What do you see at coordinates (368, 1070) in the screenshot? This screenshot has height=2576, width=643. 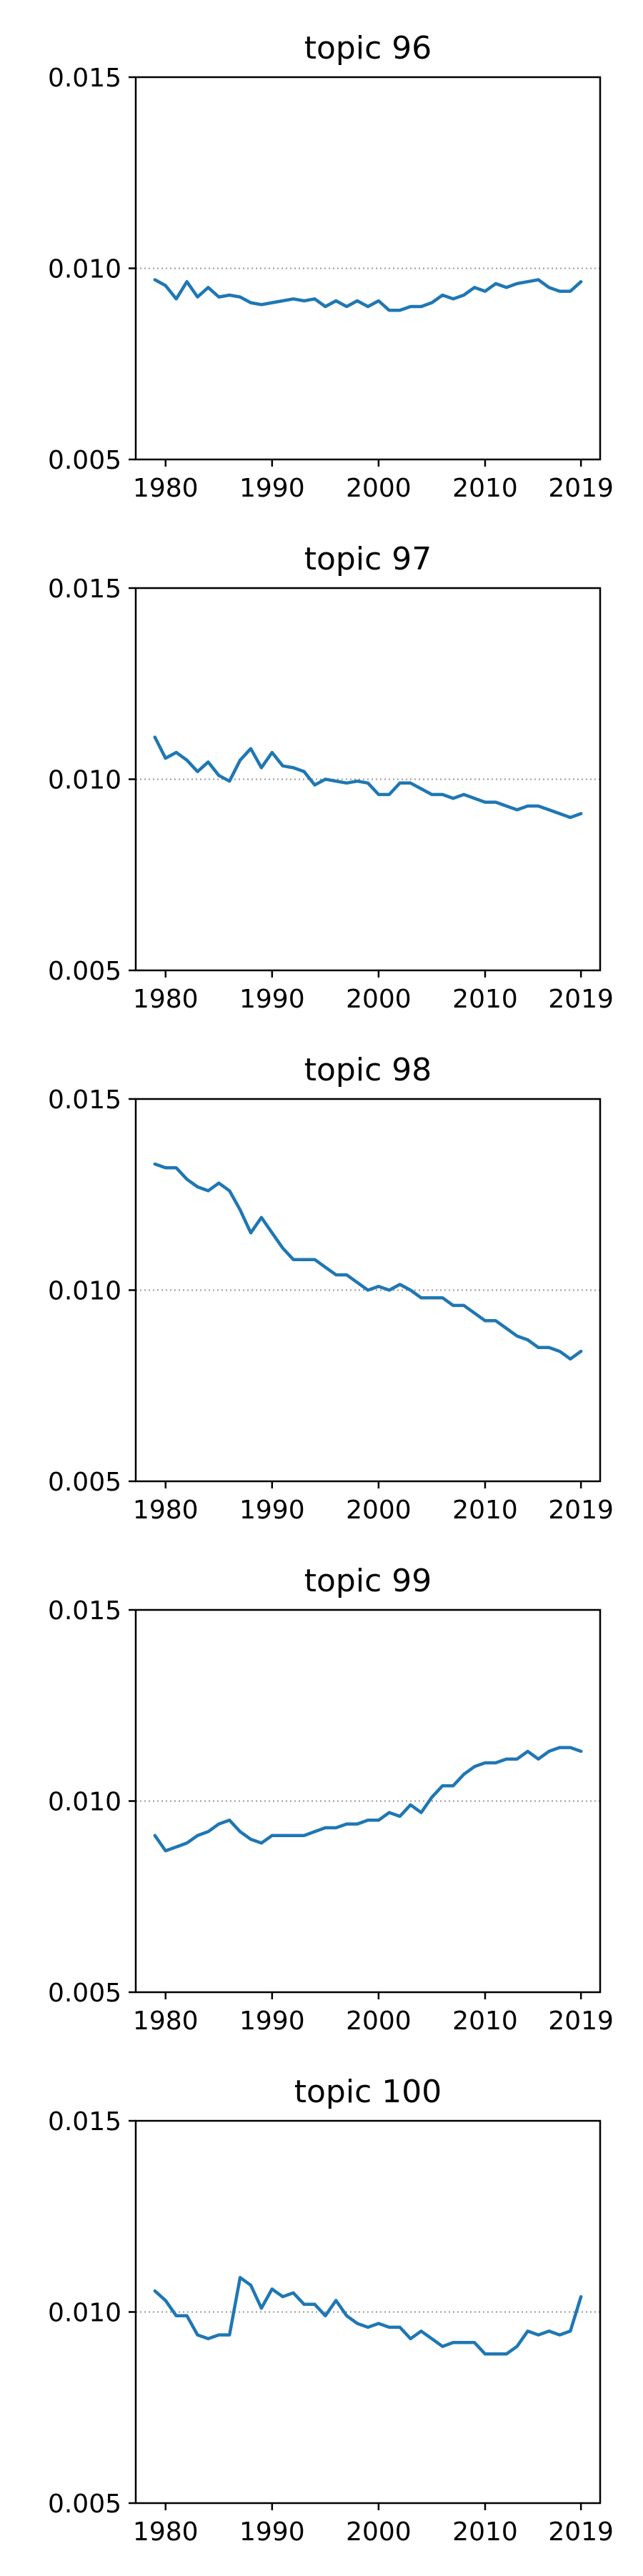 I see `chart-title: topic 98` at bounding box center [368, 1070].